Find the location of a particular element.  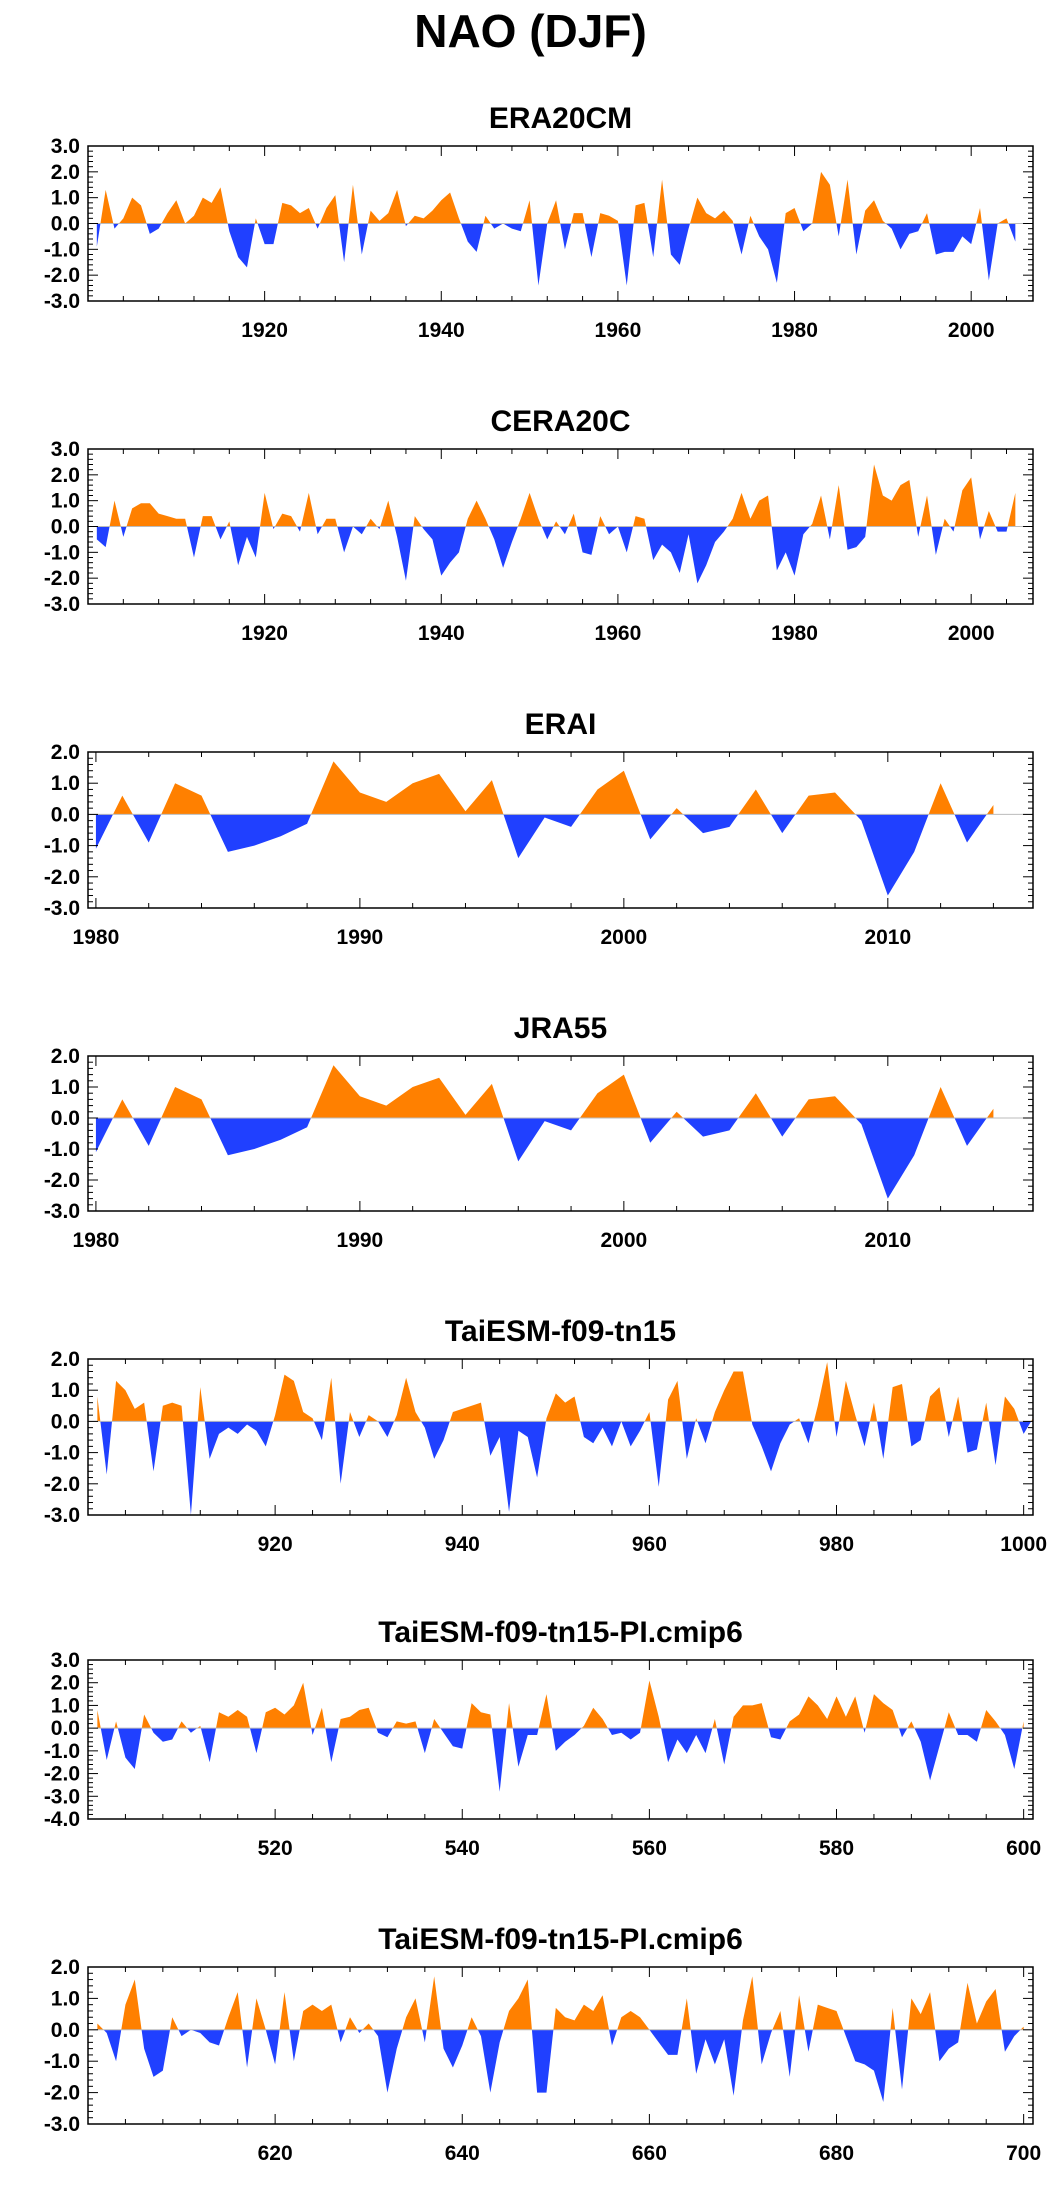

x-tick-label: 1990 is located at coordinates (360, 1240).